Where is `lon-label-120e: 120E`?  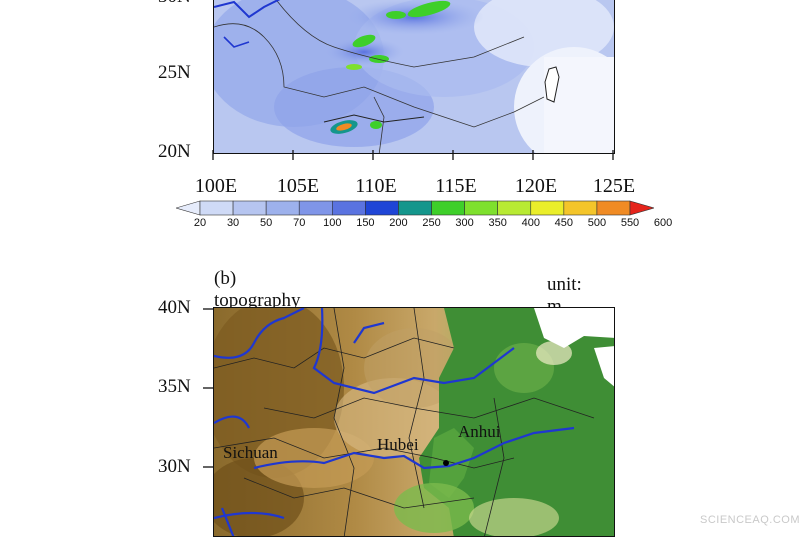 lon-label-120e: 120E is located at coordinates (536, 186).